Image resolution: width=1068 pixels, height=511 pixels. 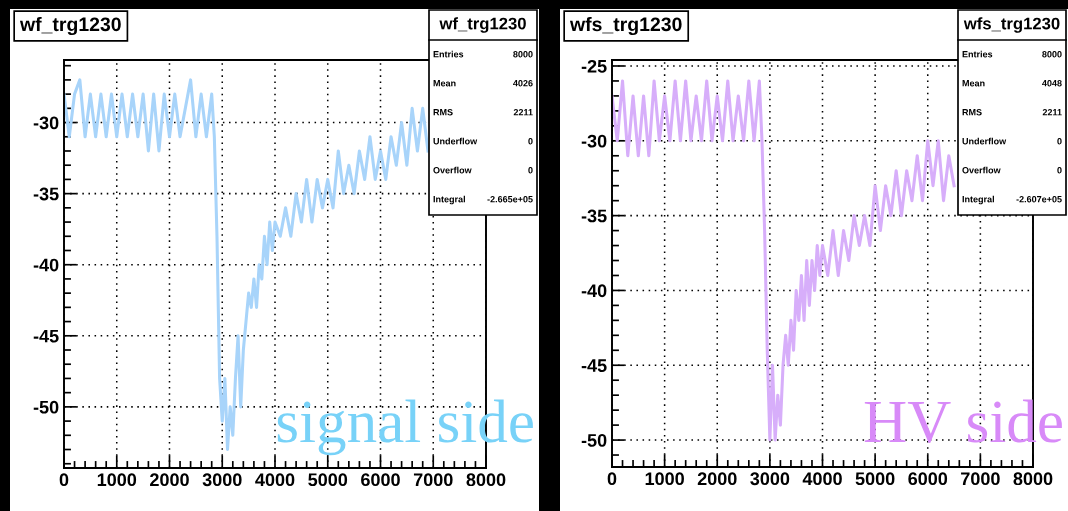 I want to click on text: 4048, so click(x=1052, y=83).